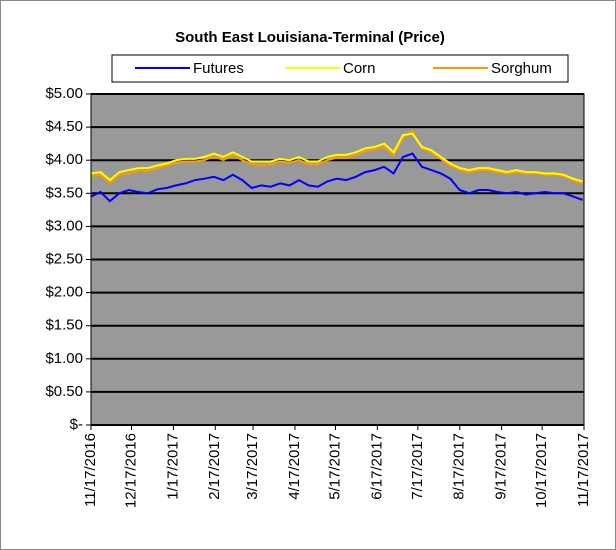 The height and width of the screenshot is (550, 616). Describe the element at coordinates (76, 424) in the screenshot. I see `y-tick-label: $-` at that location.